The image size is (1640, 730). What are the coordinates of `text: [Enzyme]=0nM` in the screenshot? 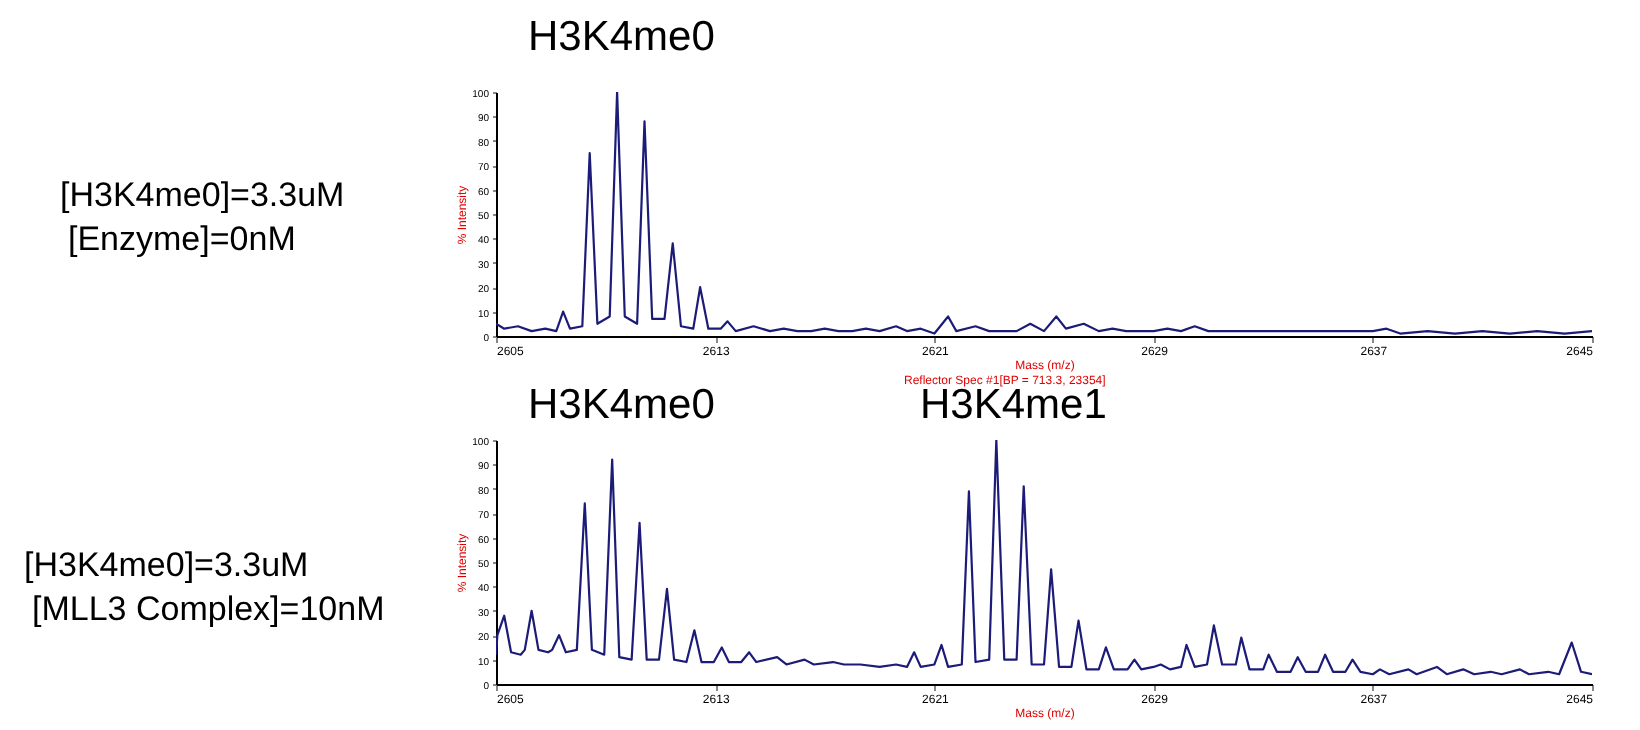 It's located at (182, 240).